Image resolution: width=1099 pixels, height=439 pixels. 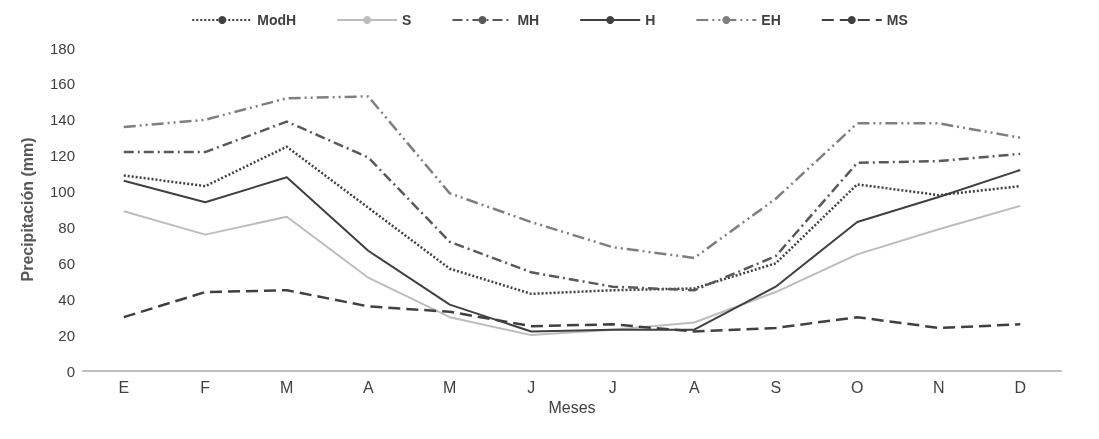 I want to click on legend-label: ModH, so click(x=277, y=20).